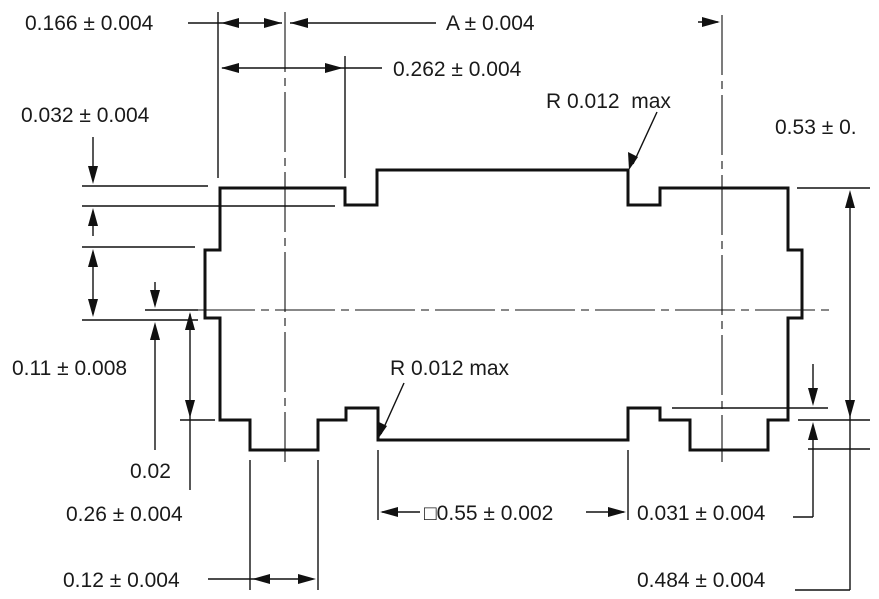  What do you see at coordinates (124, 514) in the screenshot?
I see `dim-label-026: 0.26 ± 0.004` at bounding box center [124, 514].